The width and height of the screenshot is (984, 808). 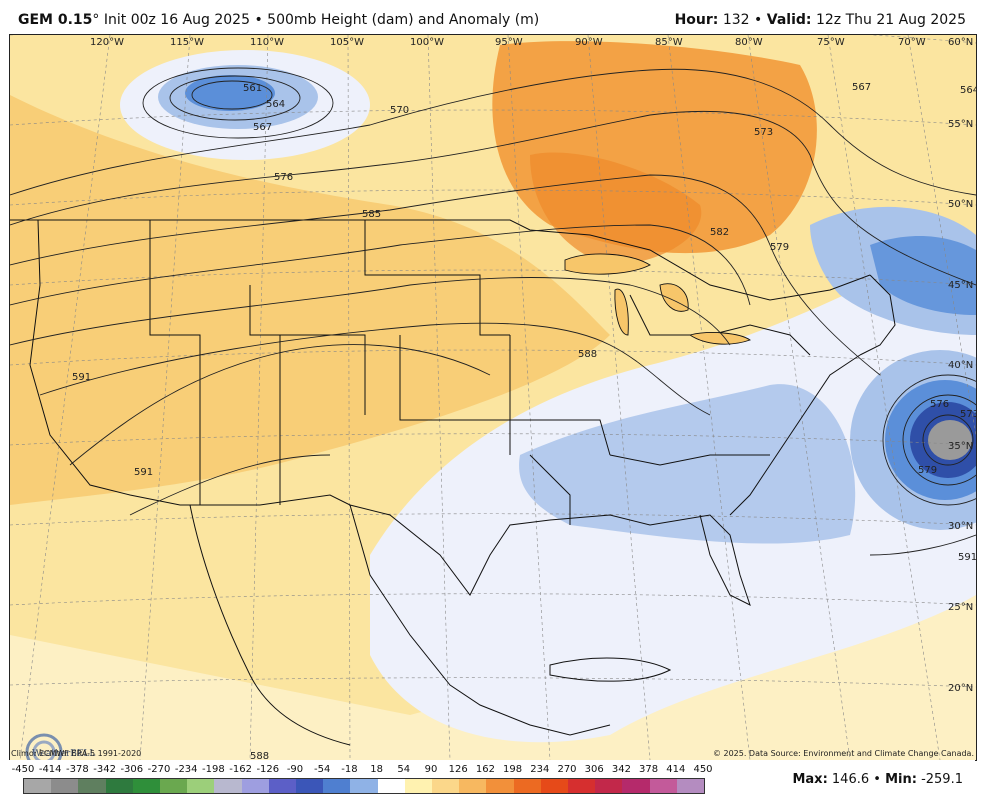 I want to click on contour-label-576: 576, so click(x=283, y=177).